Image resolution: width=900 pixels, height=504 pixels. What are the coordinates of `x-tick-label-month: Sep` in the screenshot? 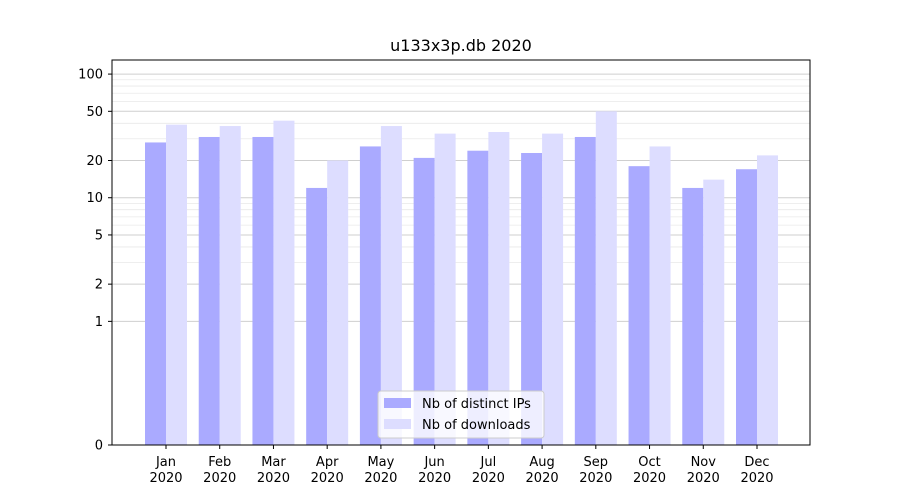 It's located at (596, 462).